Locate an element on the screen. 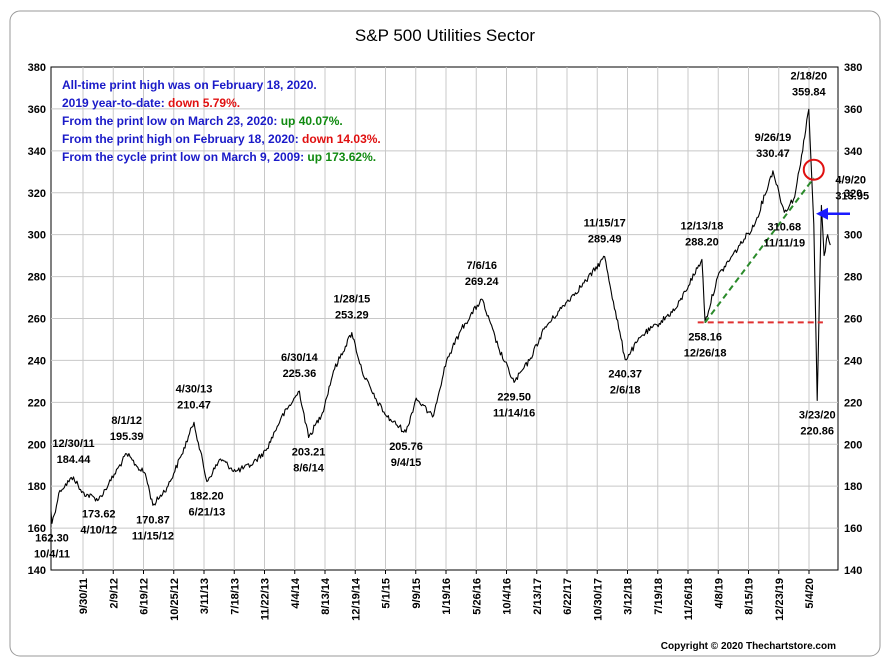 The image size is (890, 671). y-tick-label-left: 320 is located at coordinates (37, 194).